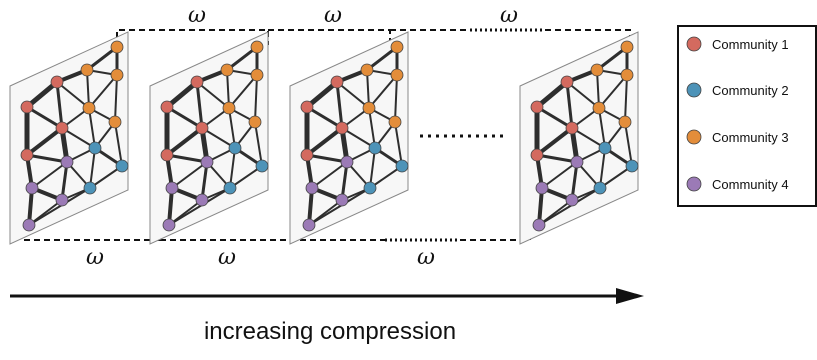 This screenshot has width=817, height=360. I want to click on omega-label-bottom-2: ω, so click(227, 257).